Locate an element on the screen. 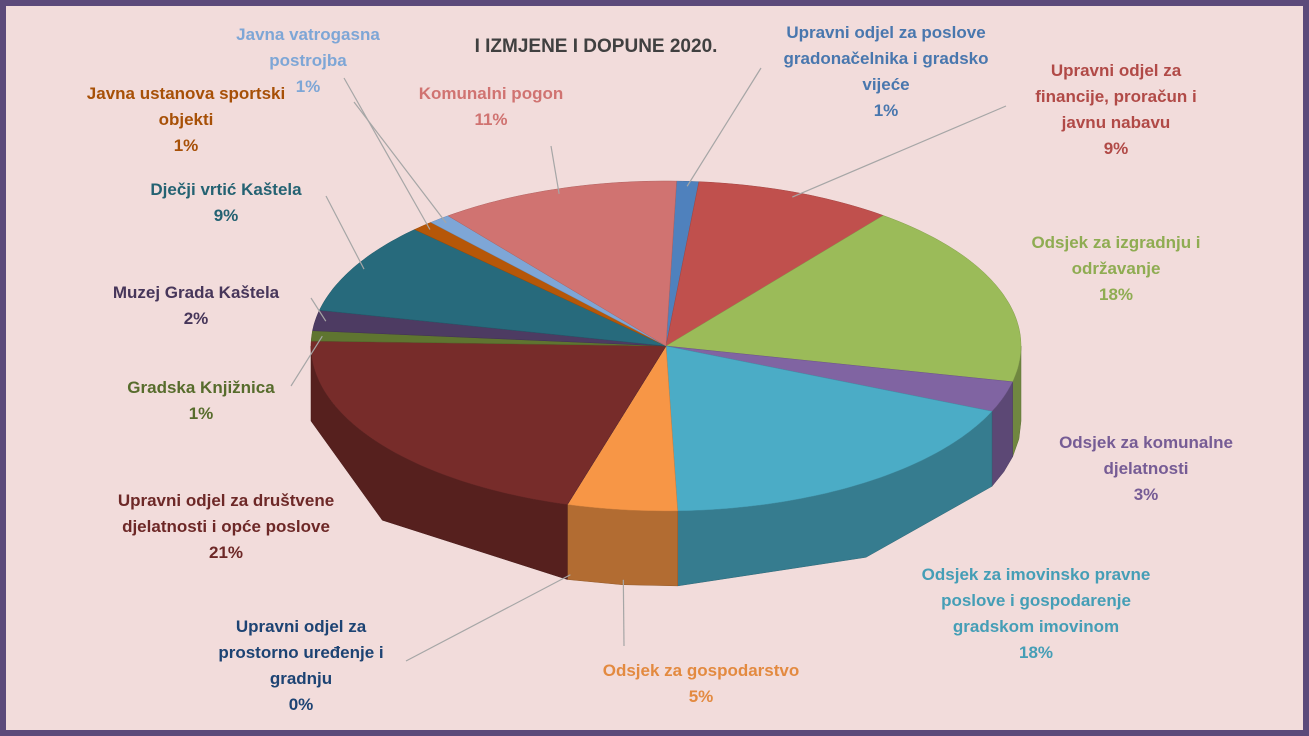  data-label: Javna ustanova sportski objekti 1% is located at coordinates (186, 120).